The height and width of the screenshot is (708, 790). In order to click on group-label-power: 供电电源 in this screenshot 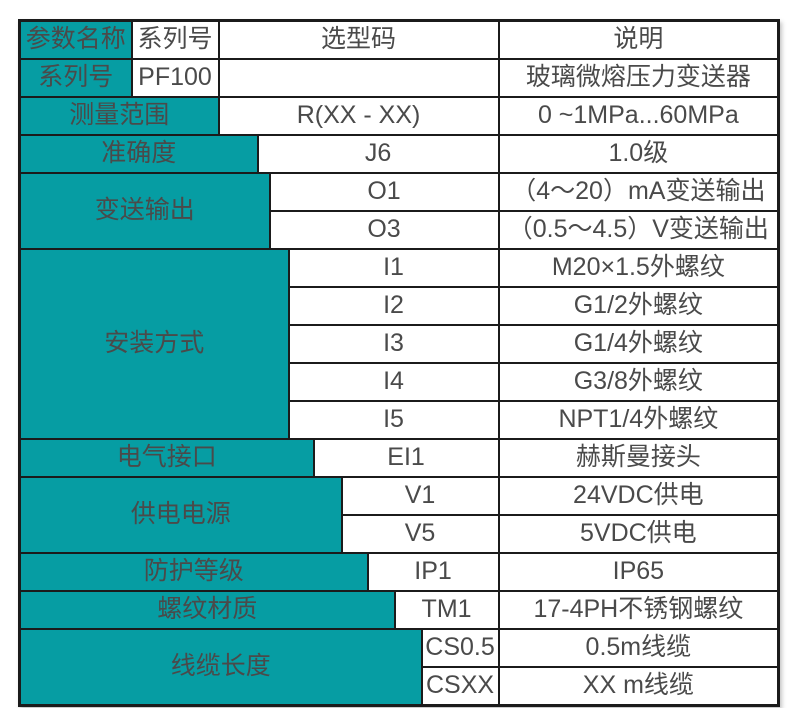, I will do `click(180, 515)`.